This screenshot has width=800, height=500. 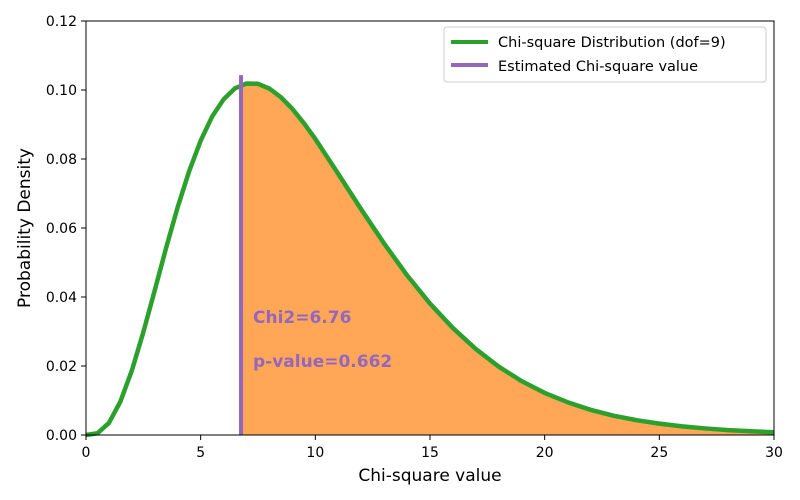 What do you see at coordinates (61, 22) in the screenshot?
I see `y-tick-label: 0.12` at bounding box center [61, 22].